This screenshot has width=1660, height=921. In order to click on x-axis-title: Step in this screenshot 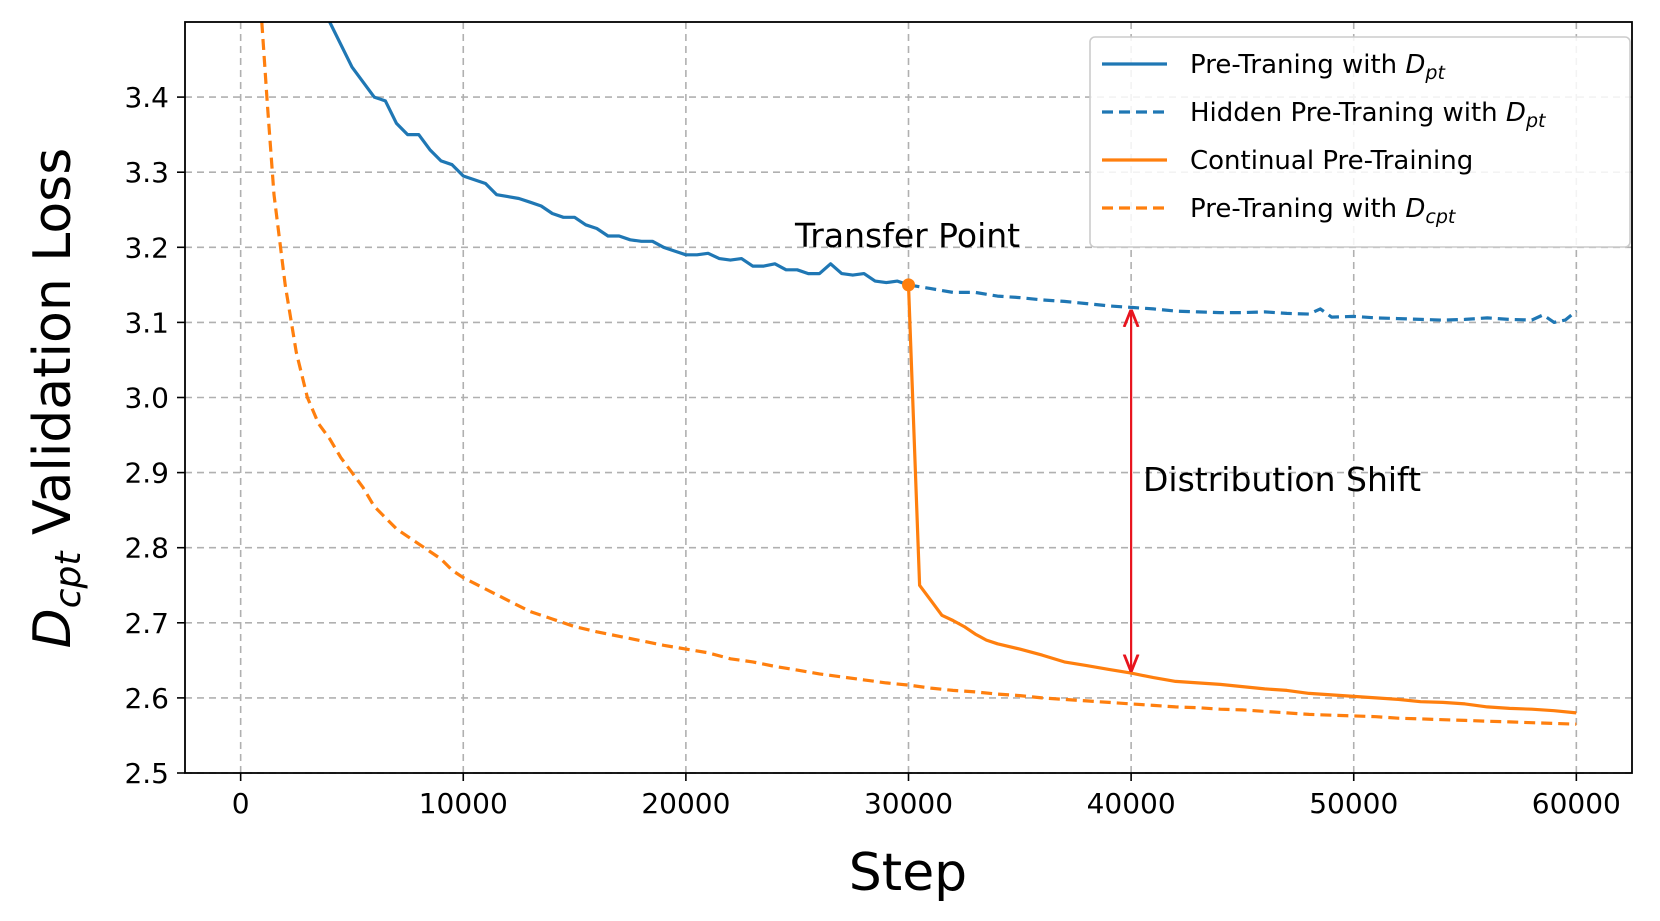, I will do `click(908, 873)`.